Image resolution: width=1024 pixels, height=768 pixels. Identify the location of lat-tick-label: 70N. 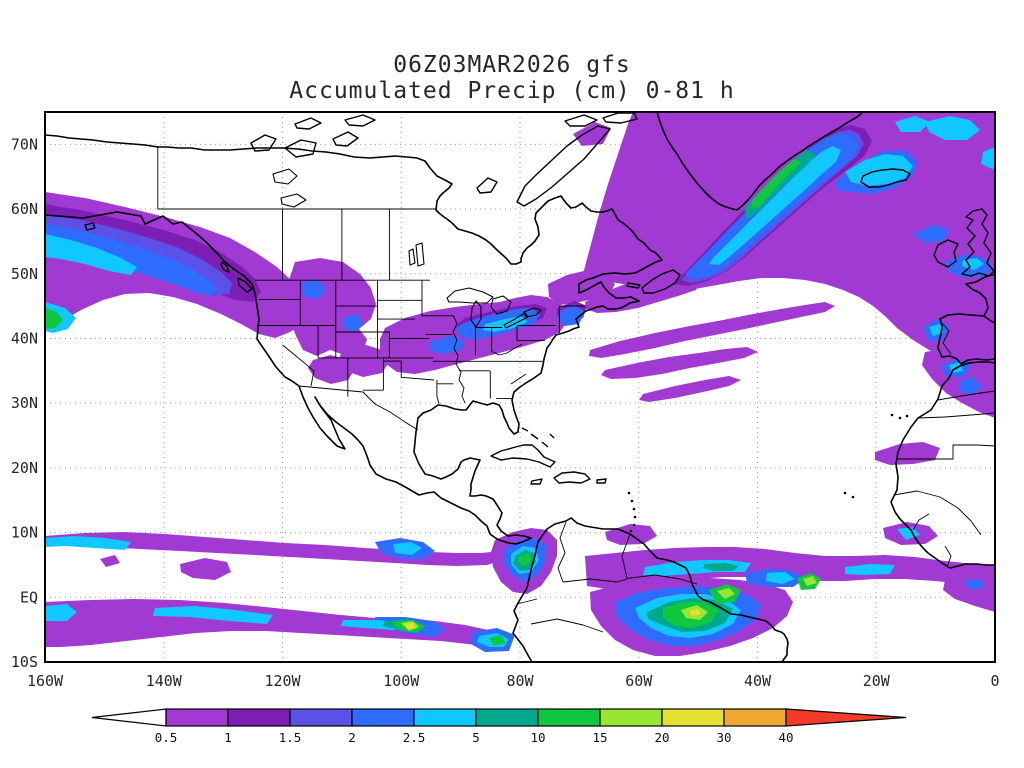
(24, 144).